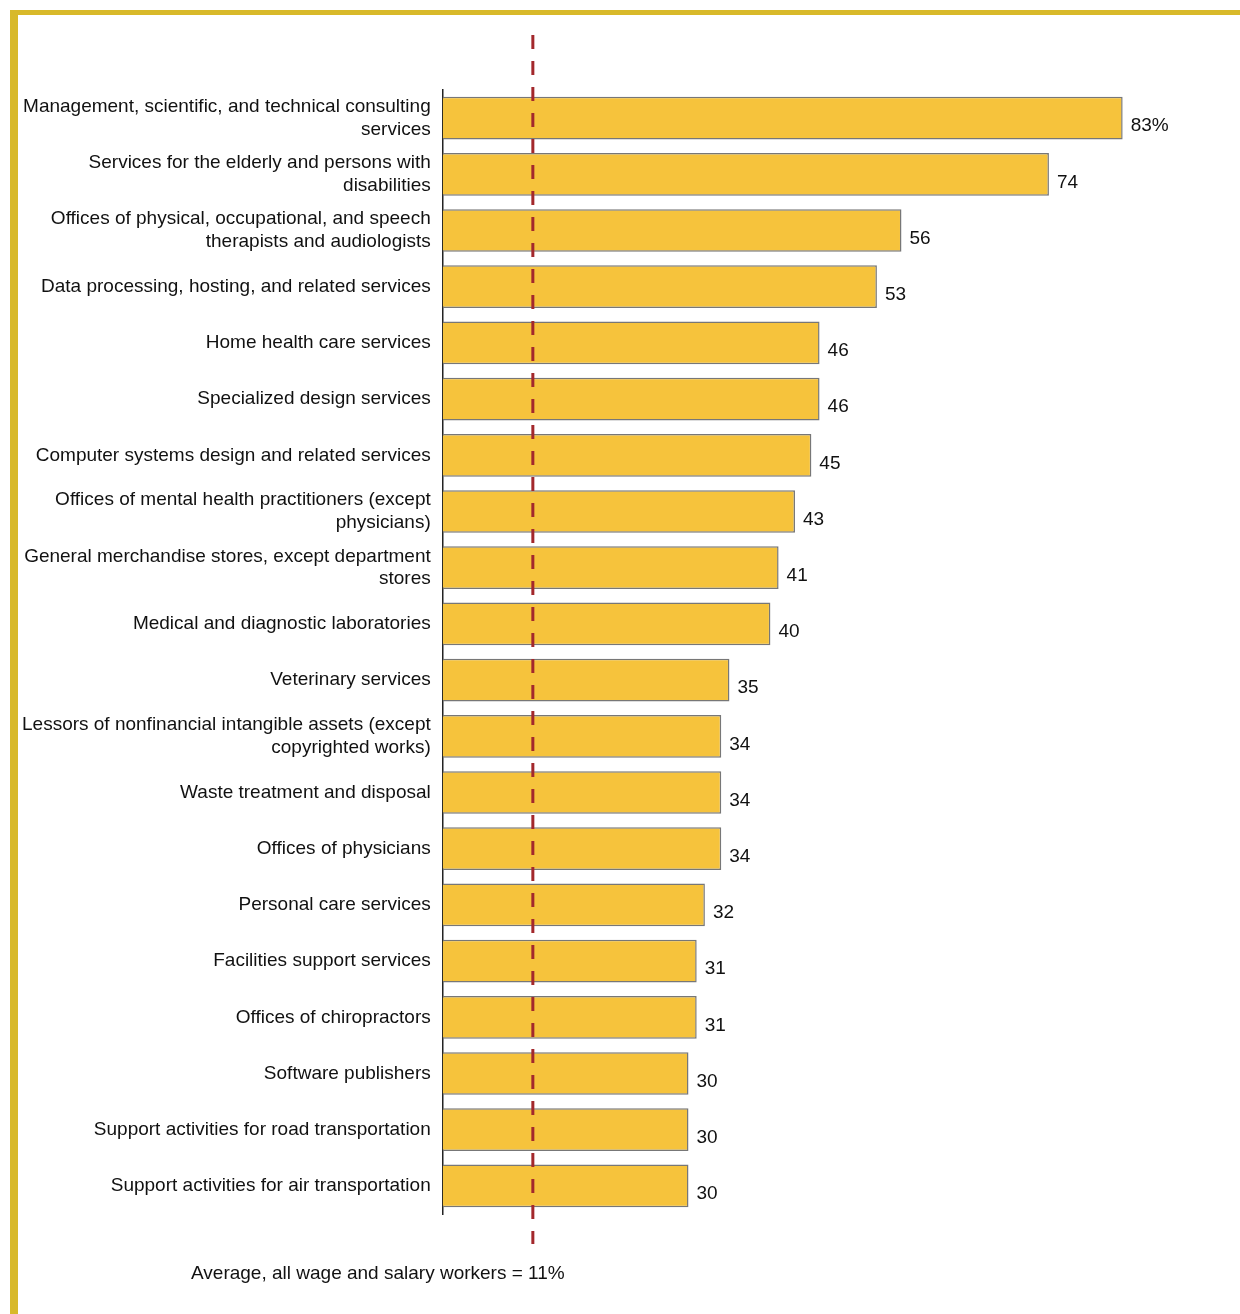 The height and width of the screenshot is (1314, 1240). I want to click on data-label: 40, so click(789, 631).